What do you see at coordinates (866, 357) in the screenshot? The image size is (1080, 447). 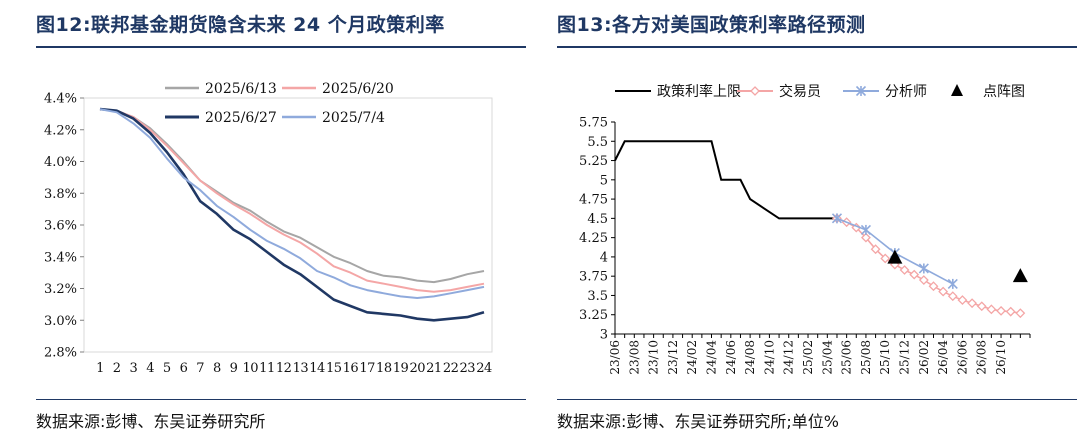 I see `x-tick-label: 25/08` at bounding box center [866, 357].